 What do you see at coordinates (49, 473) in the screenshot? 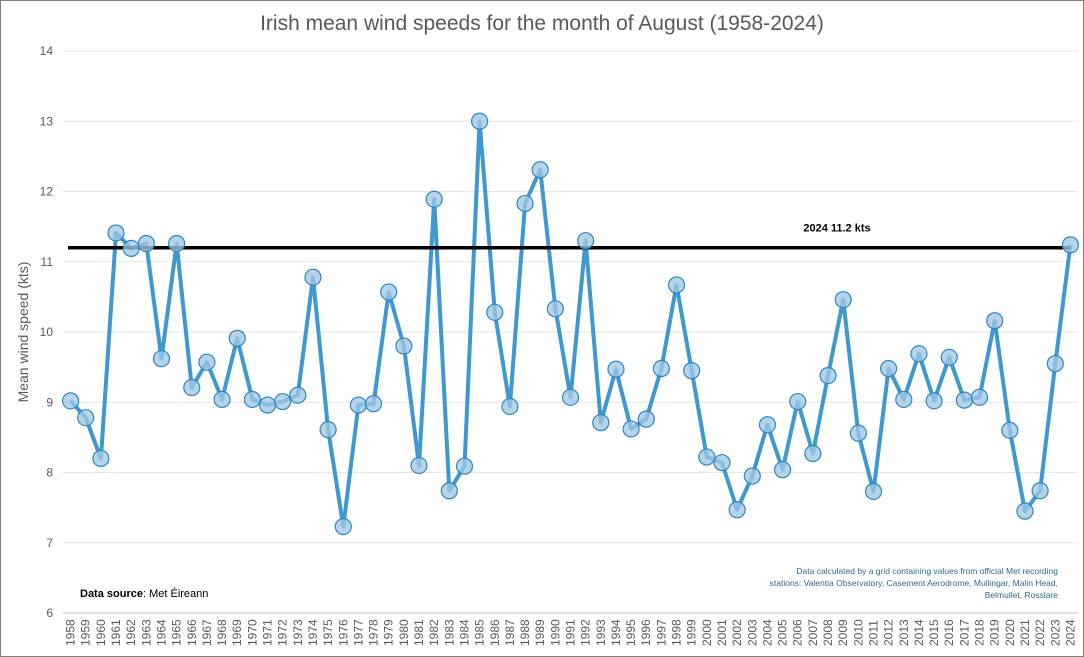
I see `y-tick-label: 8` at bounding box center [49, 473].